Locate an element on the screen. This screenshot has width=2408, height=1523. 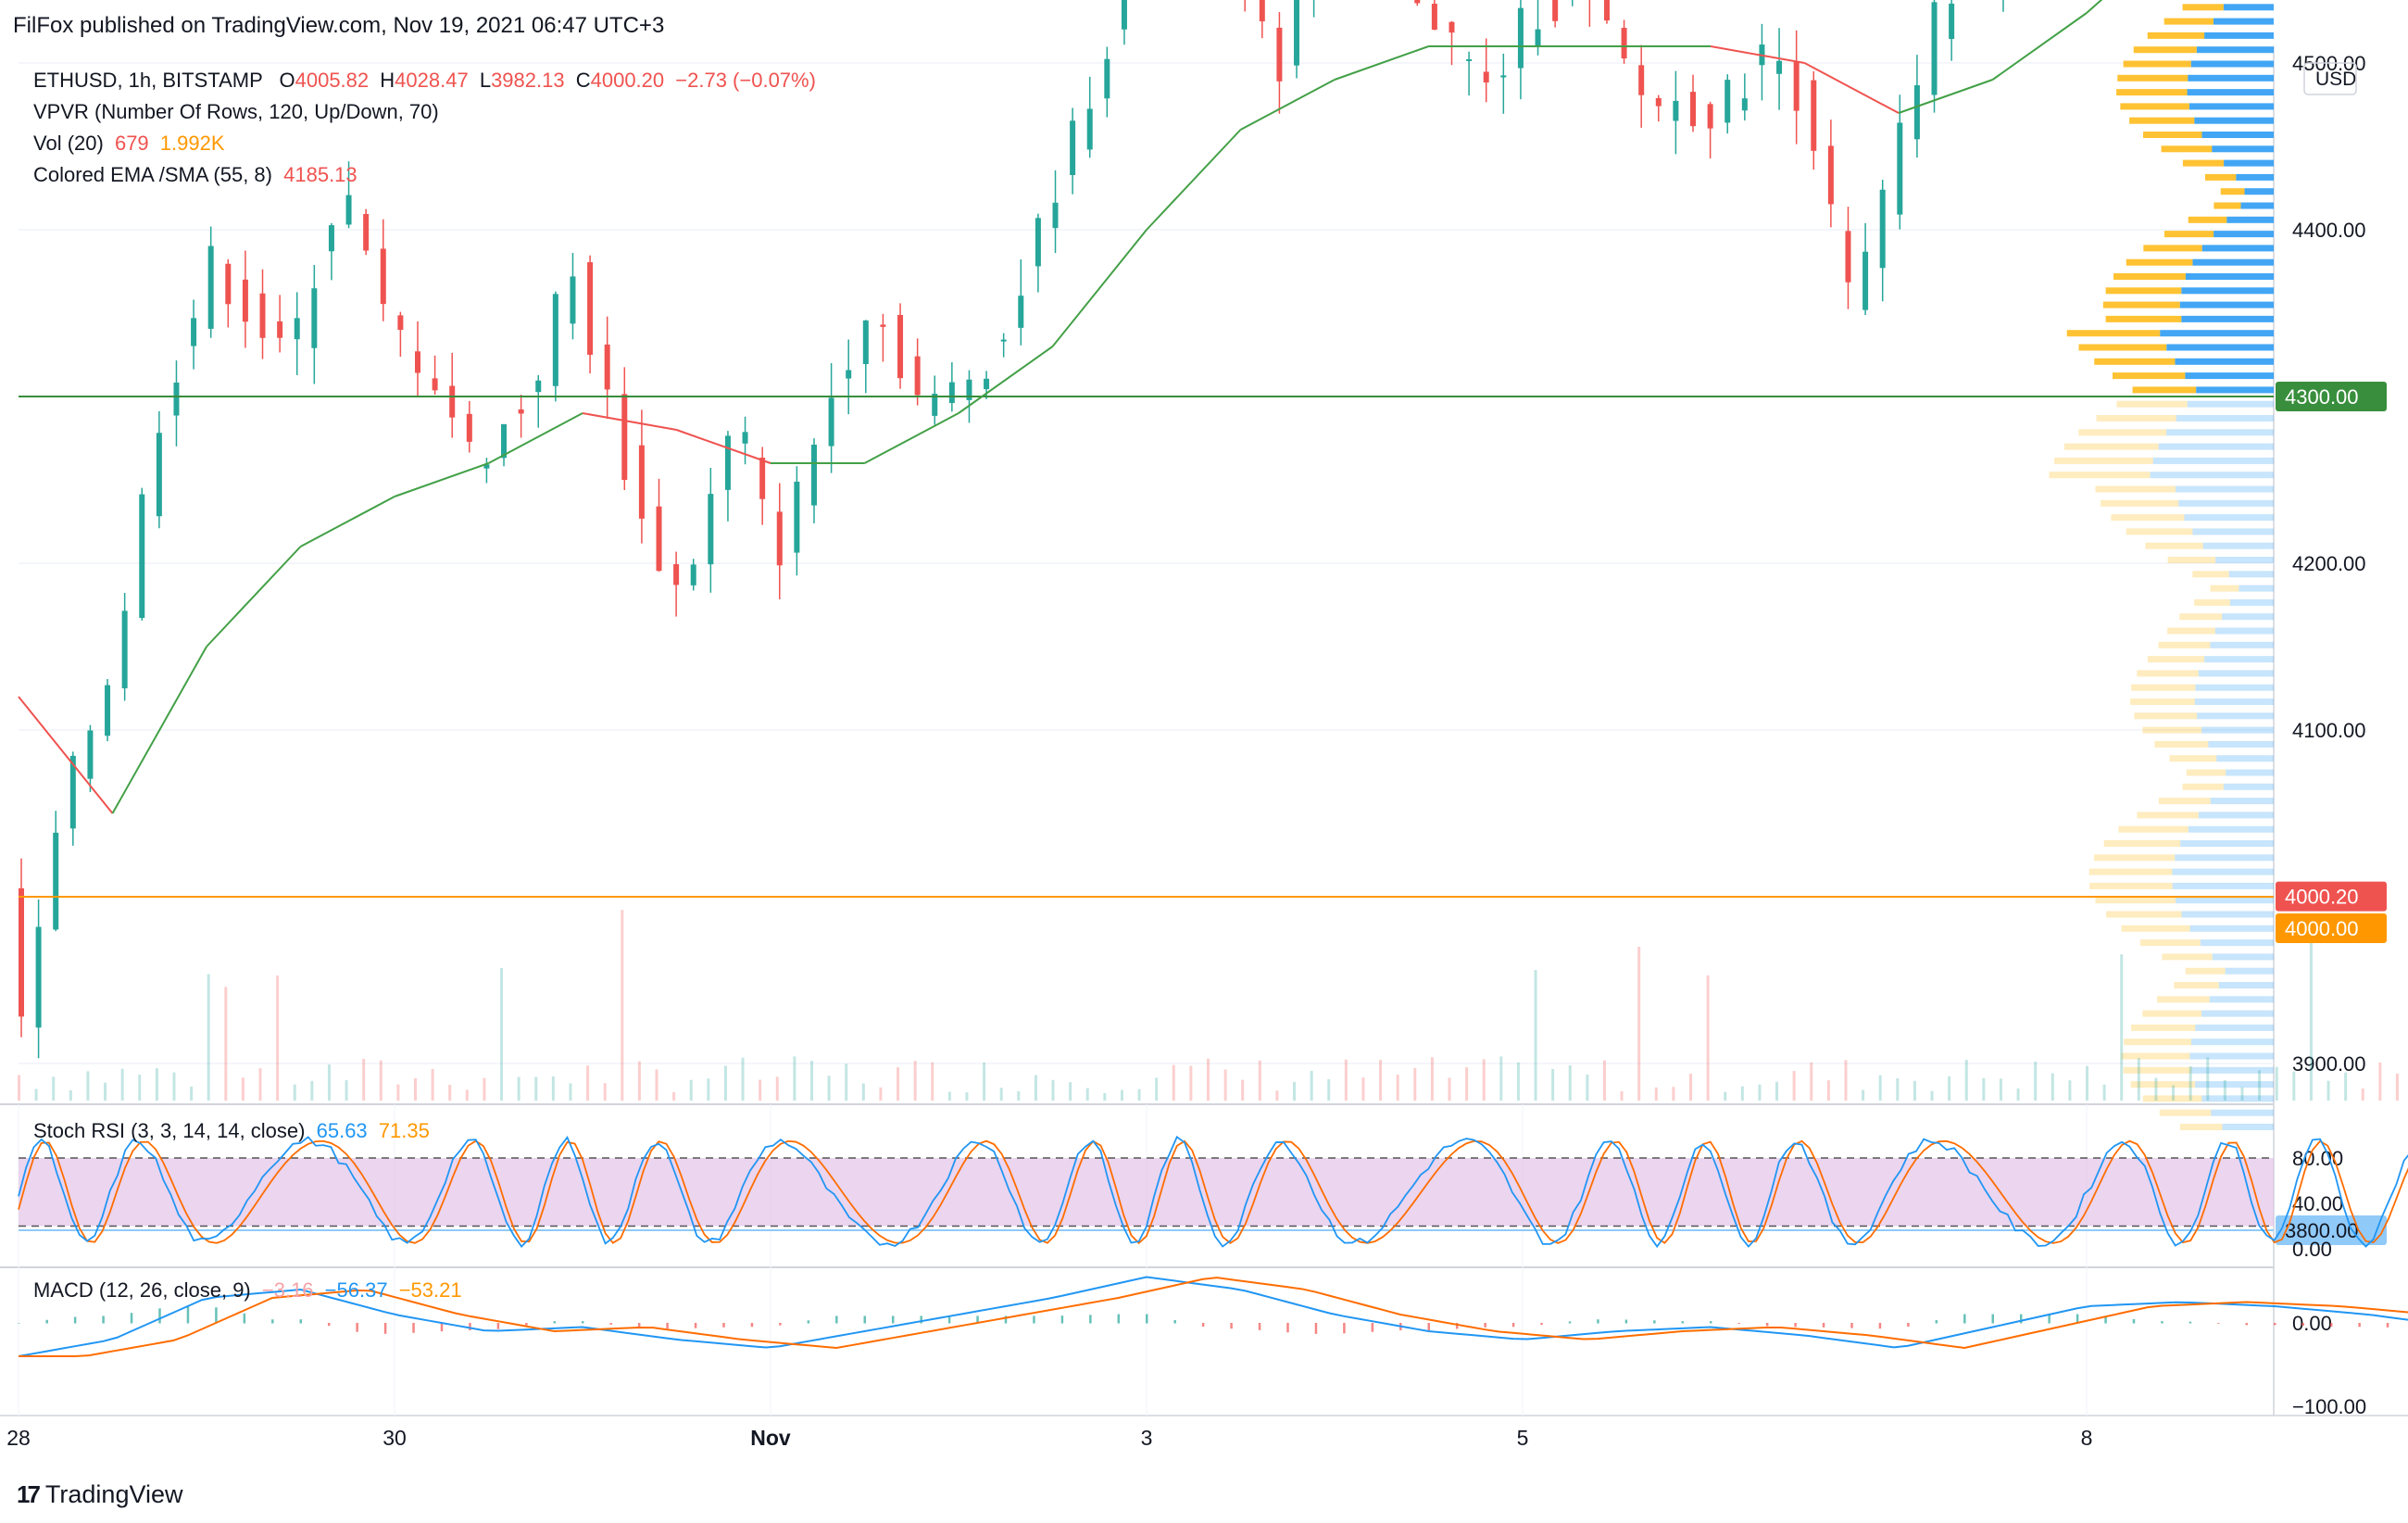
price-label-box is located at coordinates (2331, 1230).